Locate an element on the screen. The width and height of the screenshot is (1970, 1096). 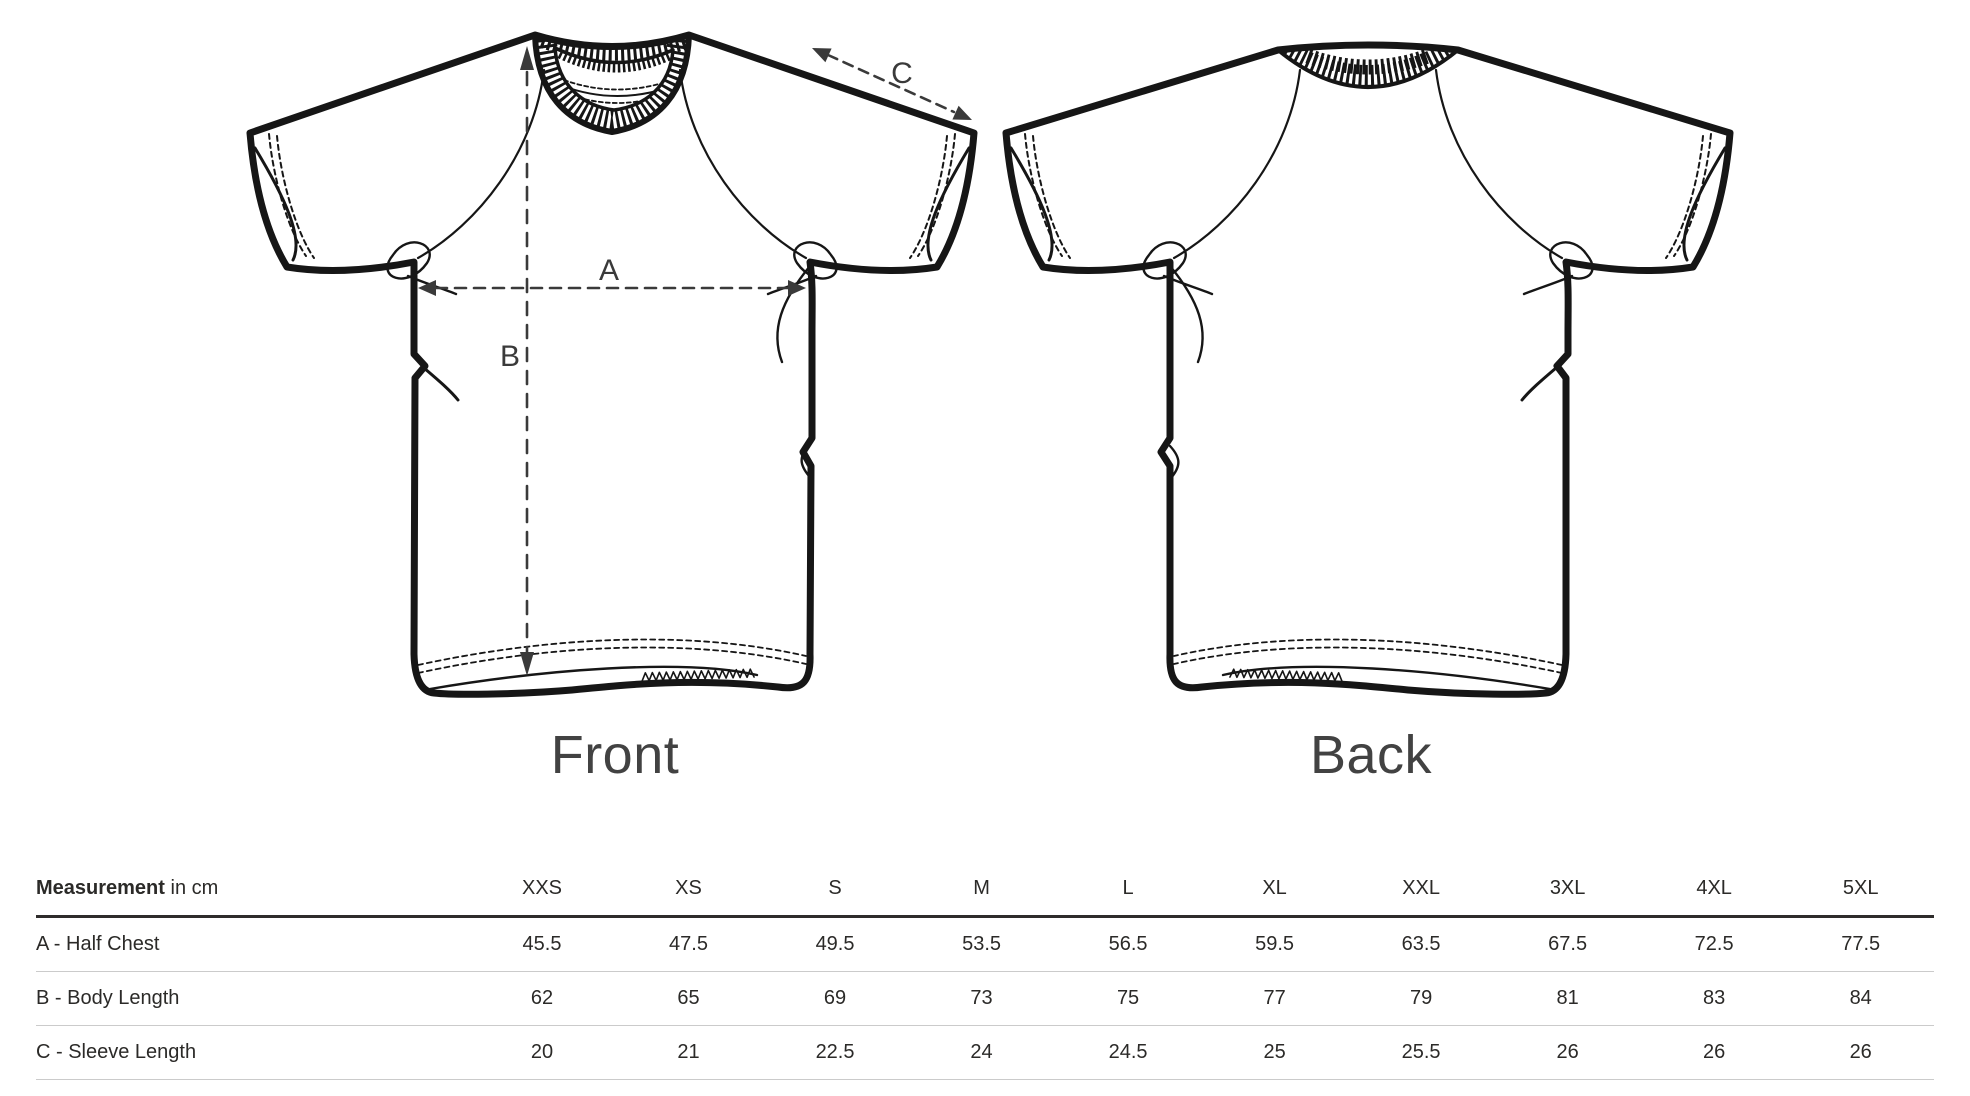
size-header-xxl: XXL is located at coordinates (1421, 889).